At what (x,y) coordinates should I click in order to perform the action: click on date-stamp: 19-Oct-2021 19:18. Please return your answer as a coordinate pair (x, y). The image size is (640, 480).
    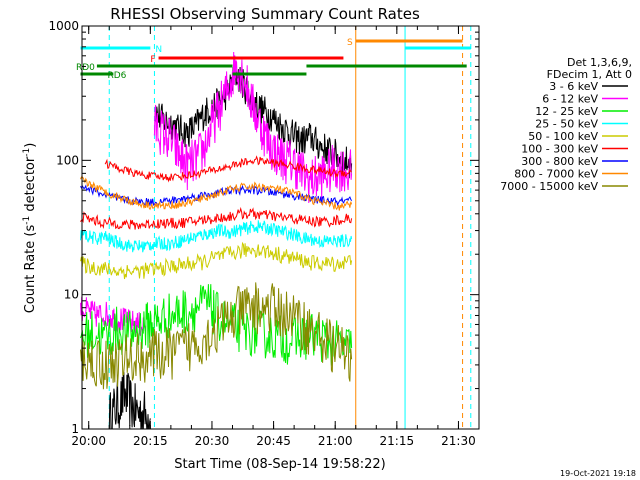
    Looking at the image, I should click on (598, 473).